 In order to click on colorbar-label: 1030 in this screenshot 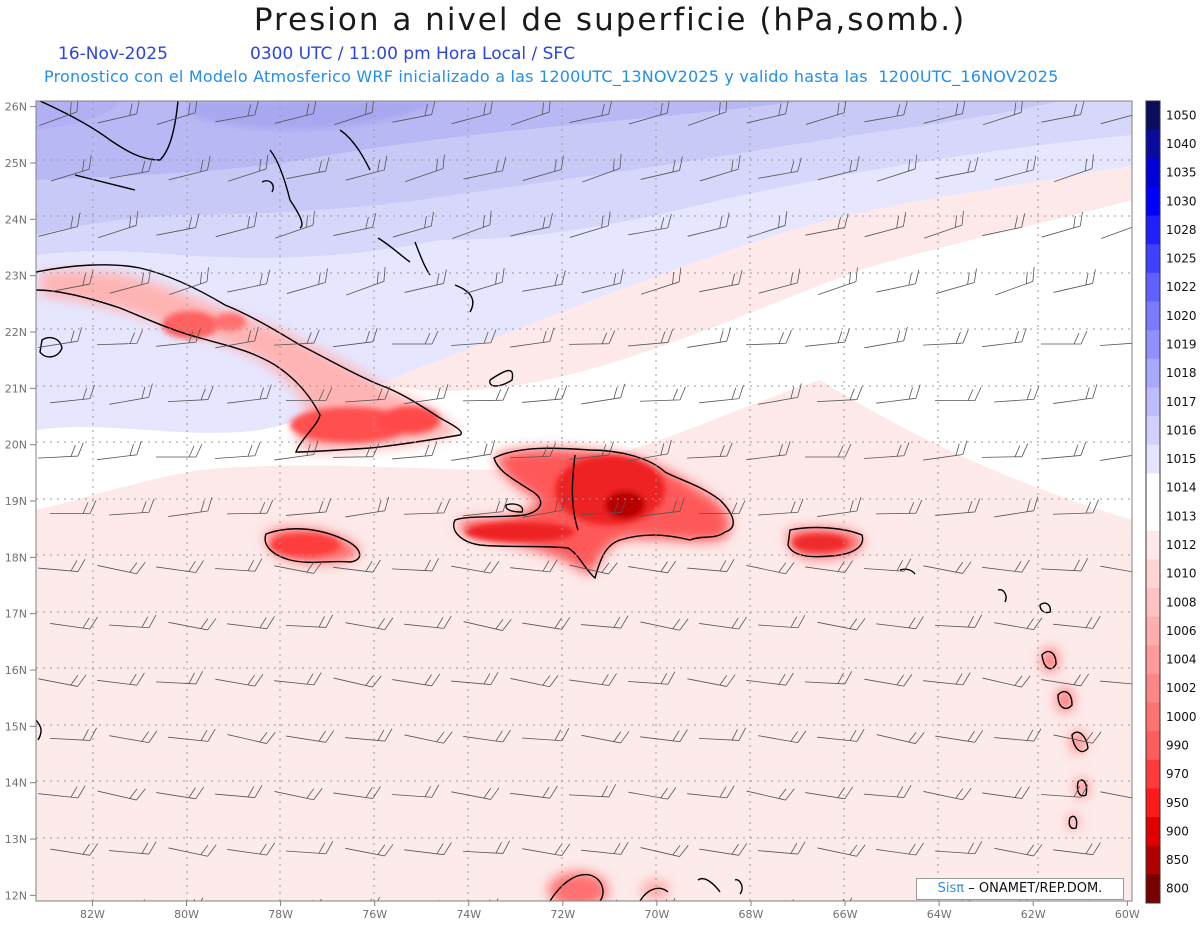, I will do `click(1181, 201)`.